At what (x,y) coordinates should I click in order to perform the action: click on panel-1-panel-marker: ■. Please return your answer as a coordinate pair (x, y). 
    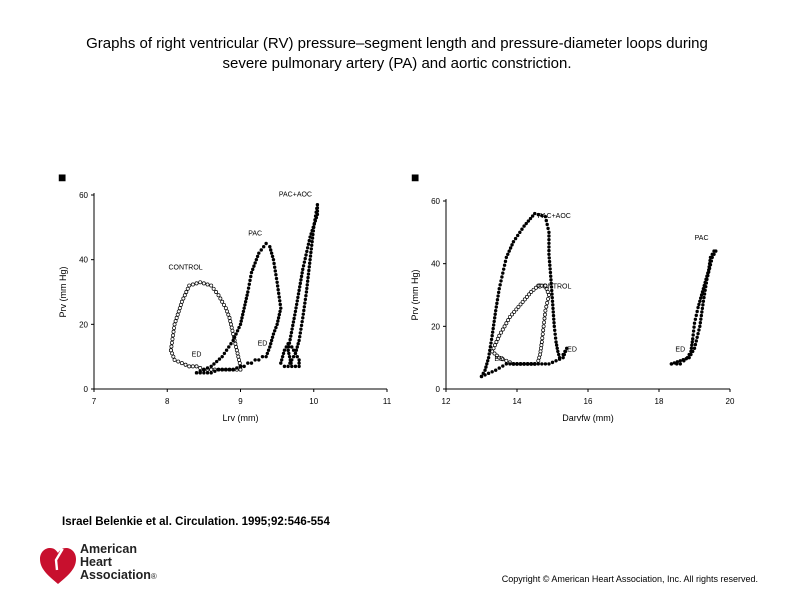
    Looking at the image, I should click on (62, 177).